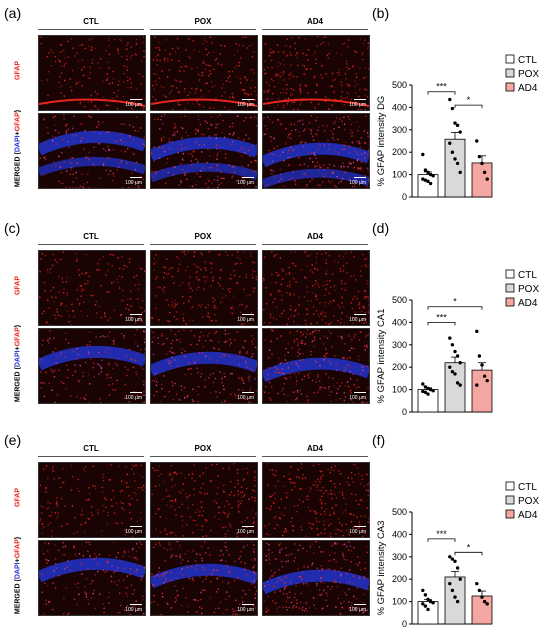 This screenshot has width=550, height=638. I want to click on column-underline, so click(91, 29).